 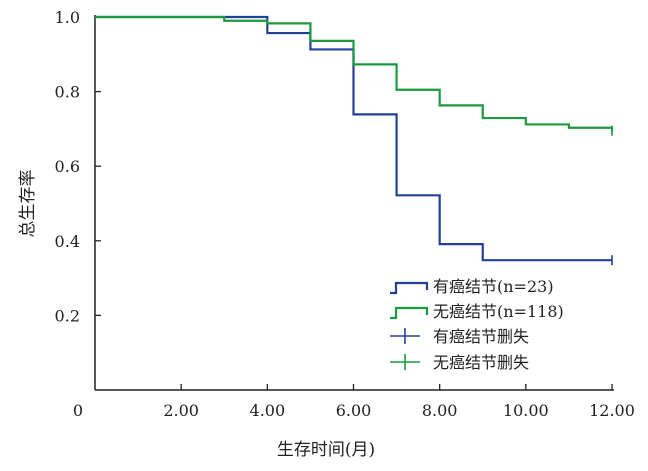 I want to click on legend-label: 无癌结节删失, so click(x=481, y=362).